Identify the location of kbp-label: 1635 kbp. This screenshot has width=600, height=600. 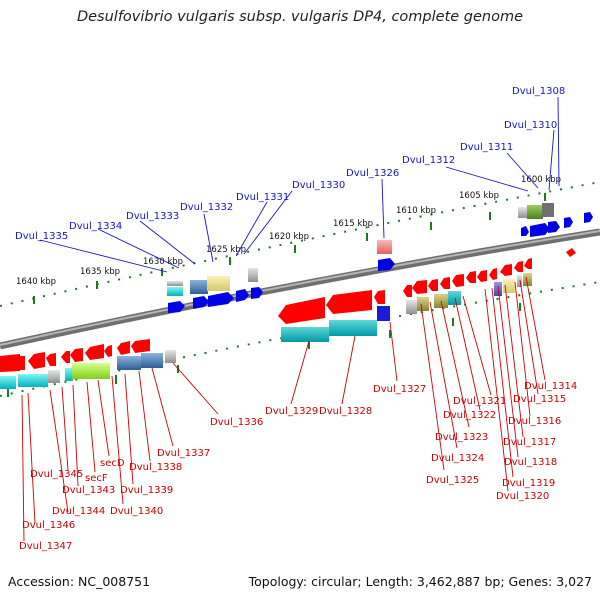
(100, 272).